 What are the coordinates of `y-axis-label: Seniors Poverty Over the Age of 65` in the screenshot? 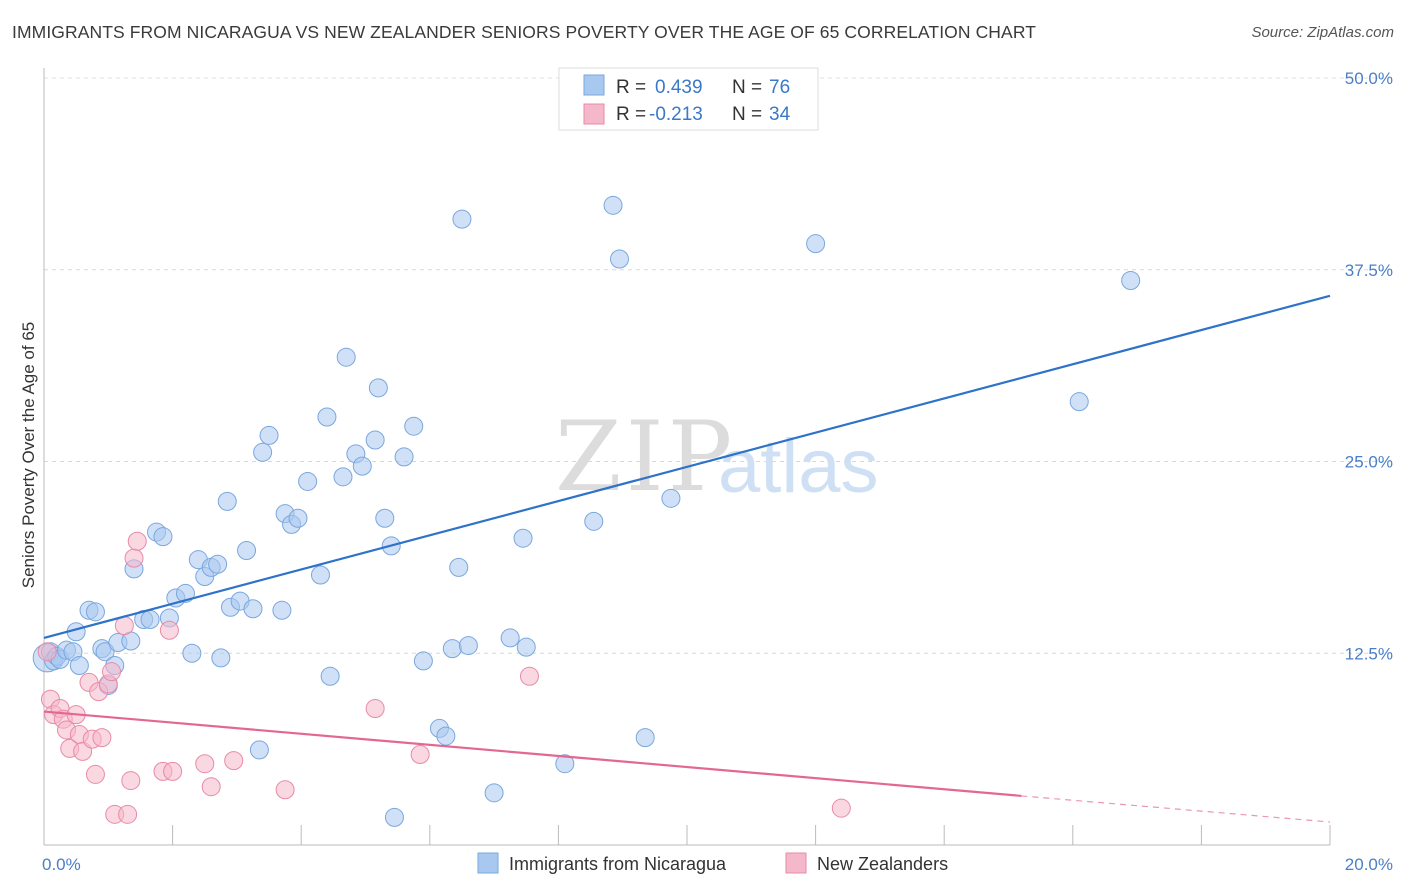 It's located at (28, 455).